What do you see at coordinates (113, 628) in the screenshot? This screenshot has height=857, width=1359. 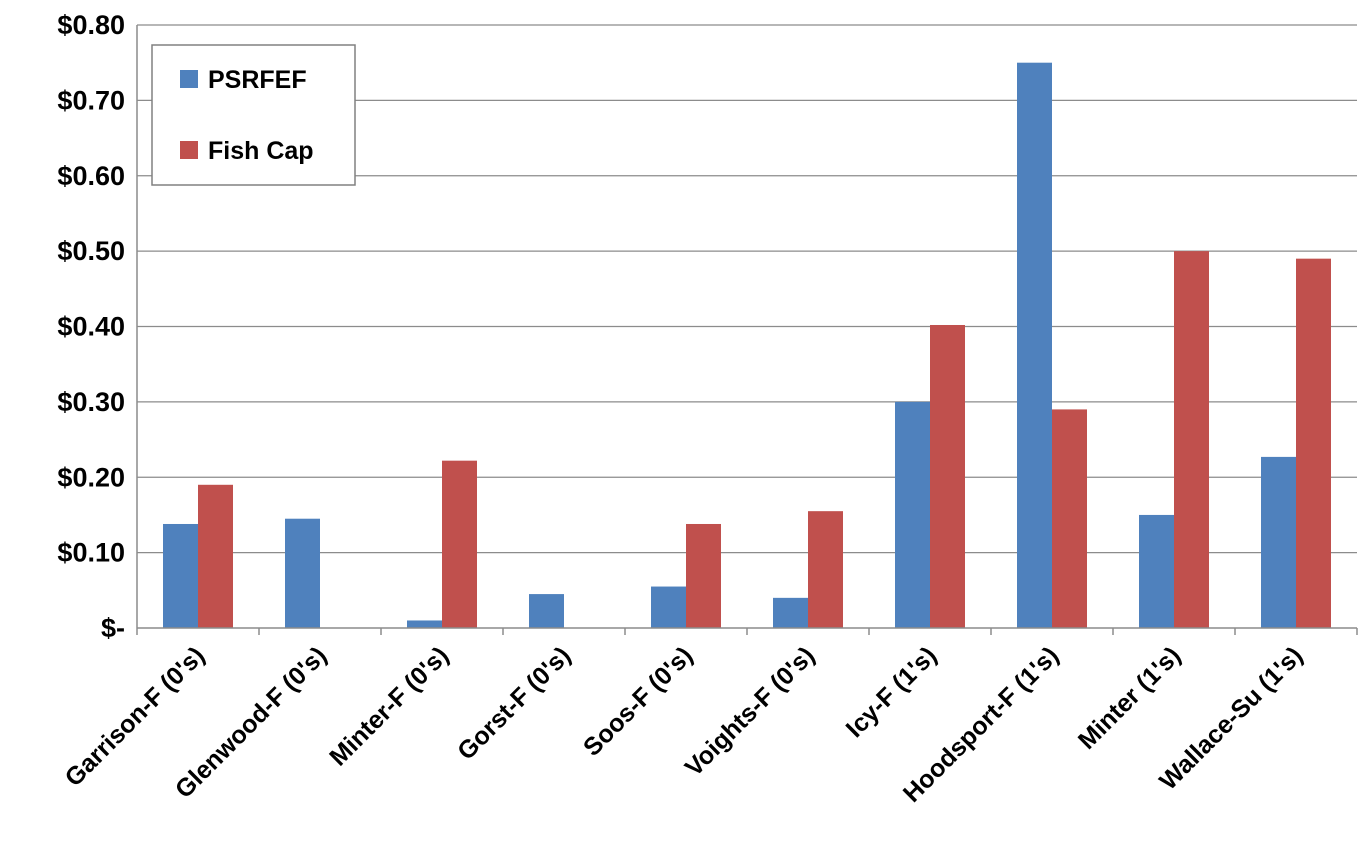 I see `y-tick-label: $-` at bounding box center [113, 628].